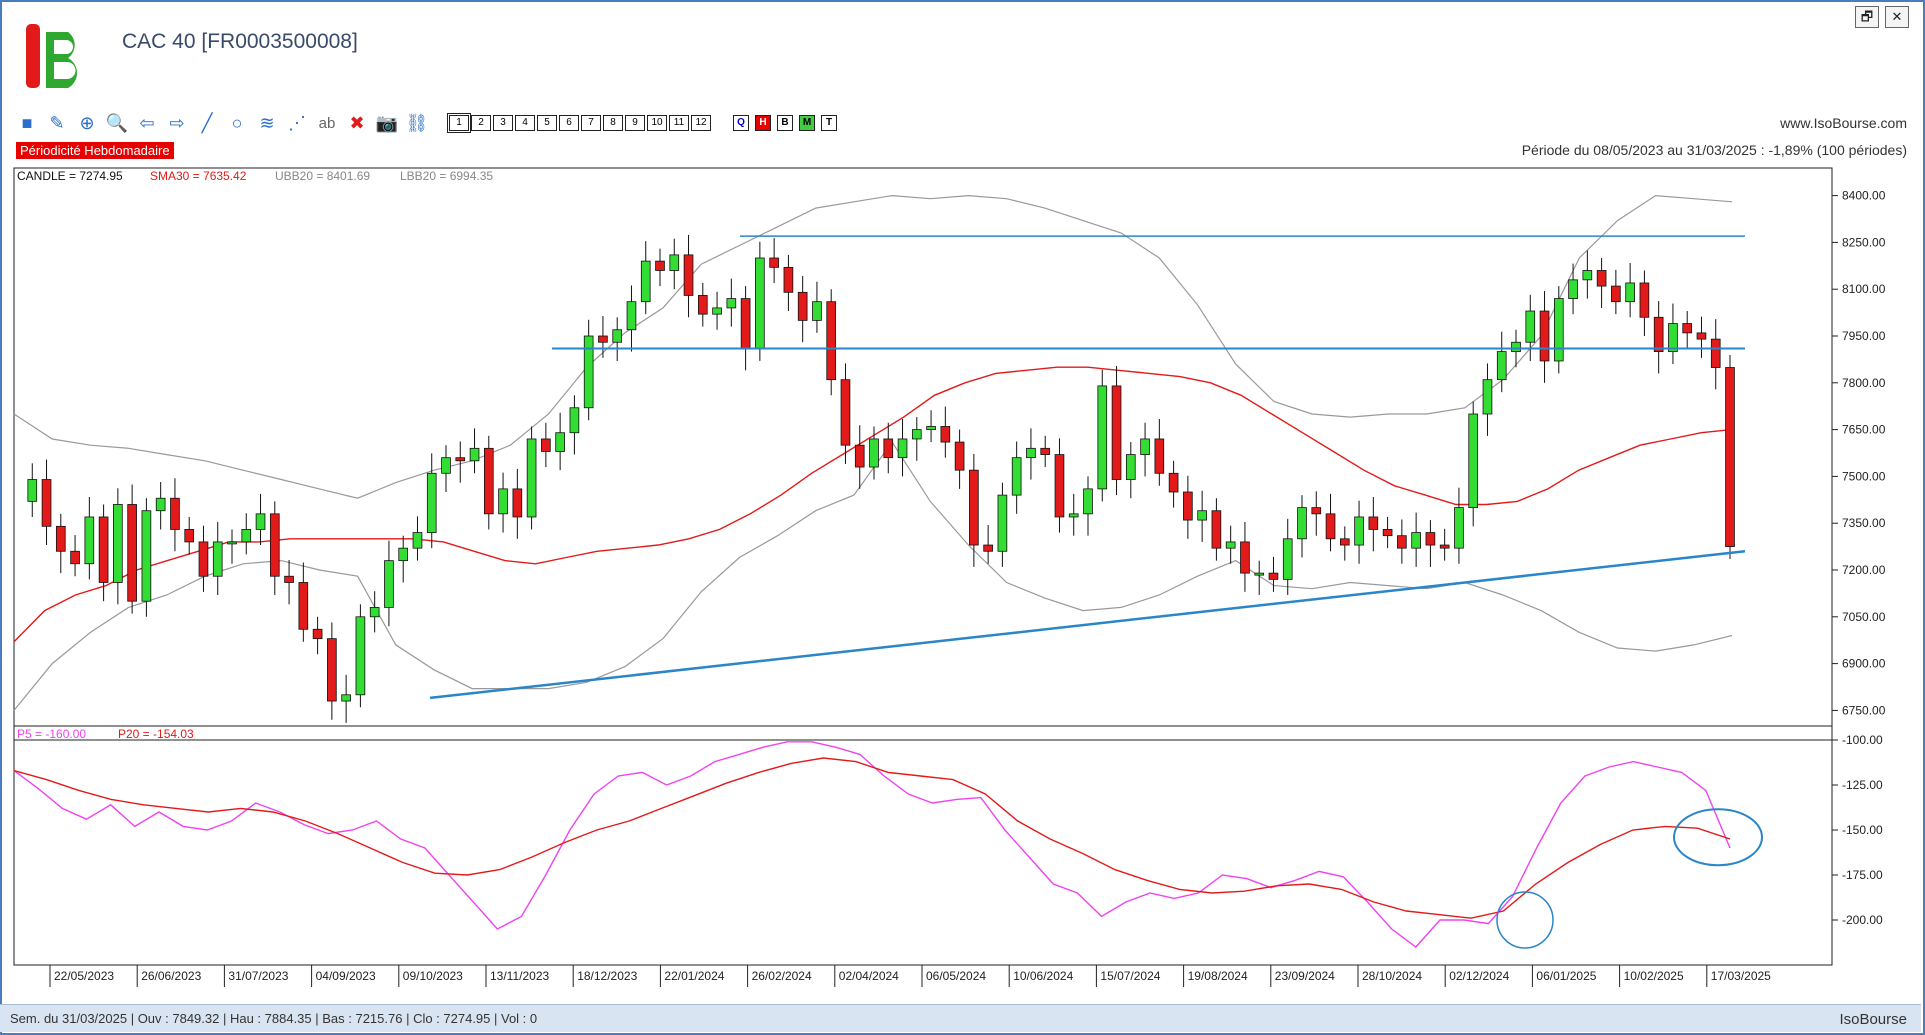 The height and width of the screenshot is (1035, 1925). Describe the element at coordinates (156, 734) in the screenshot. I see `legend-p20: P20 = -154.03` at that location.